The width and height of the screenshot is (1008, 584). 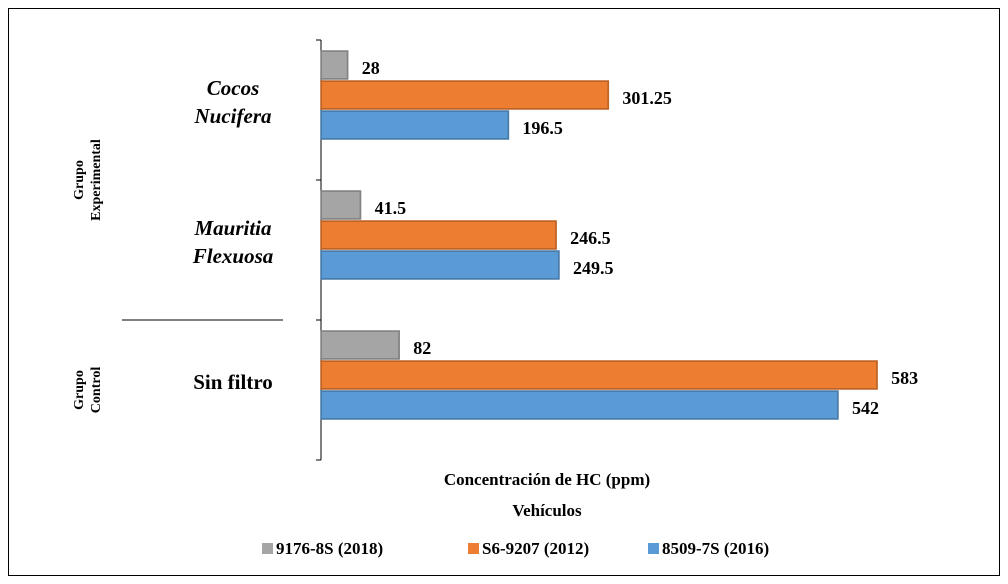 What do you see at coordinates (233, 102) in the screenshot?
I see `category-label: Cocos Nucifera` at bounding box center [233, 102].